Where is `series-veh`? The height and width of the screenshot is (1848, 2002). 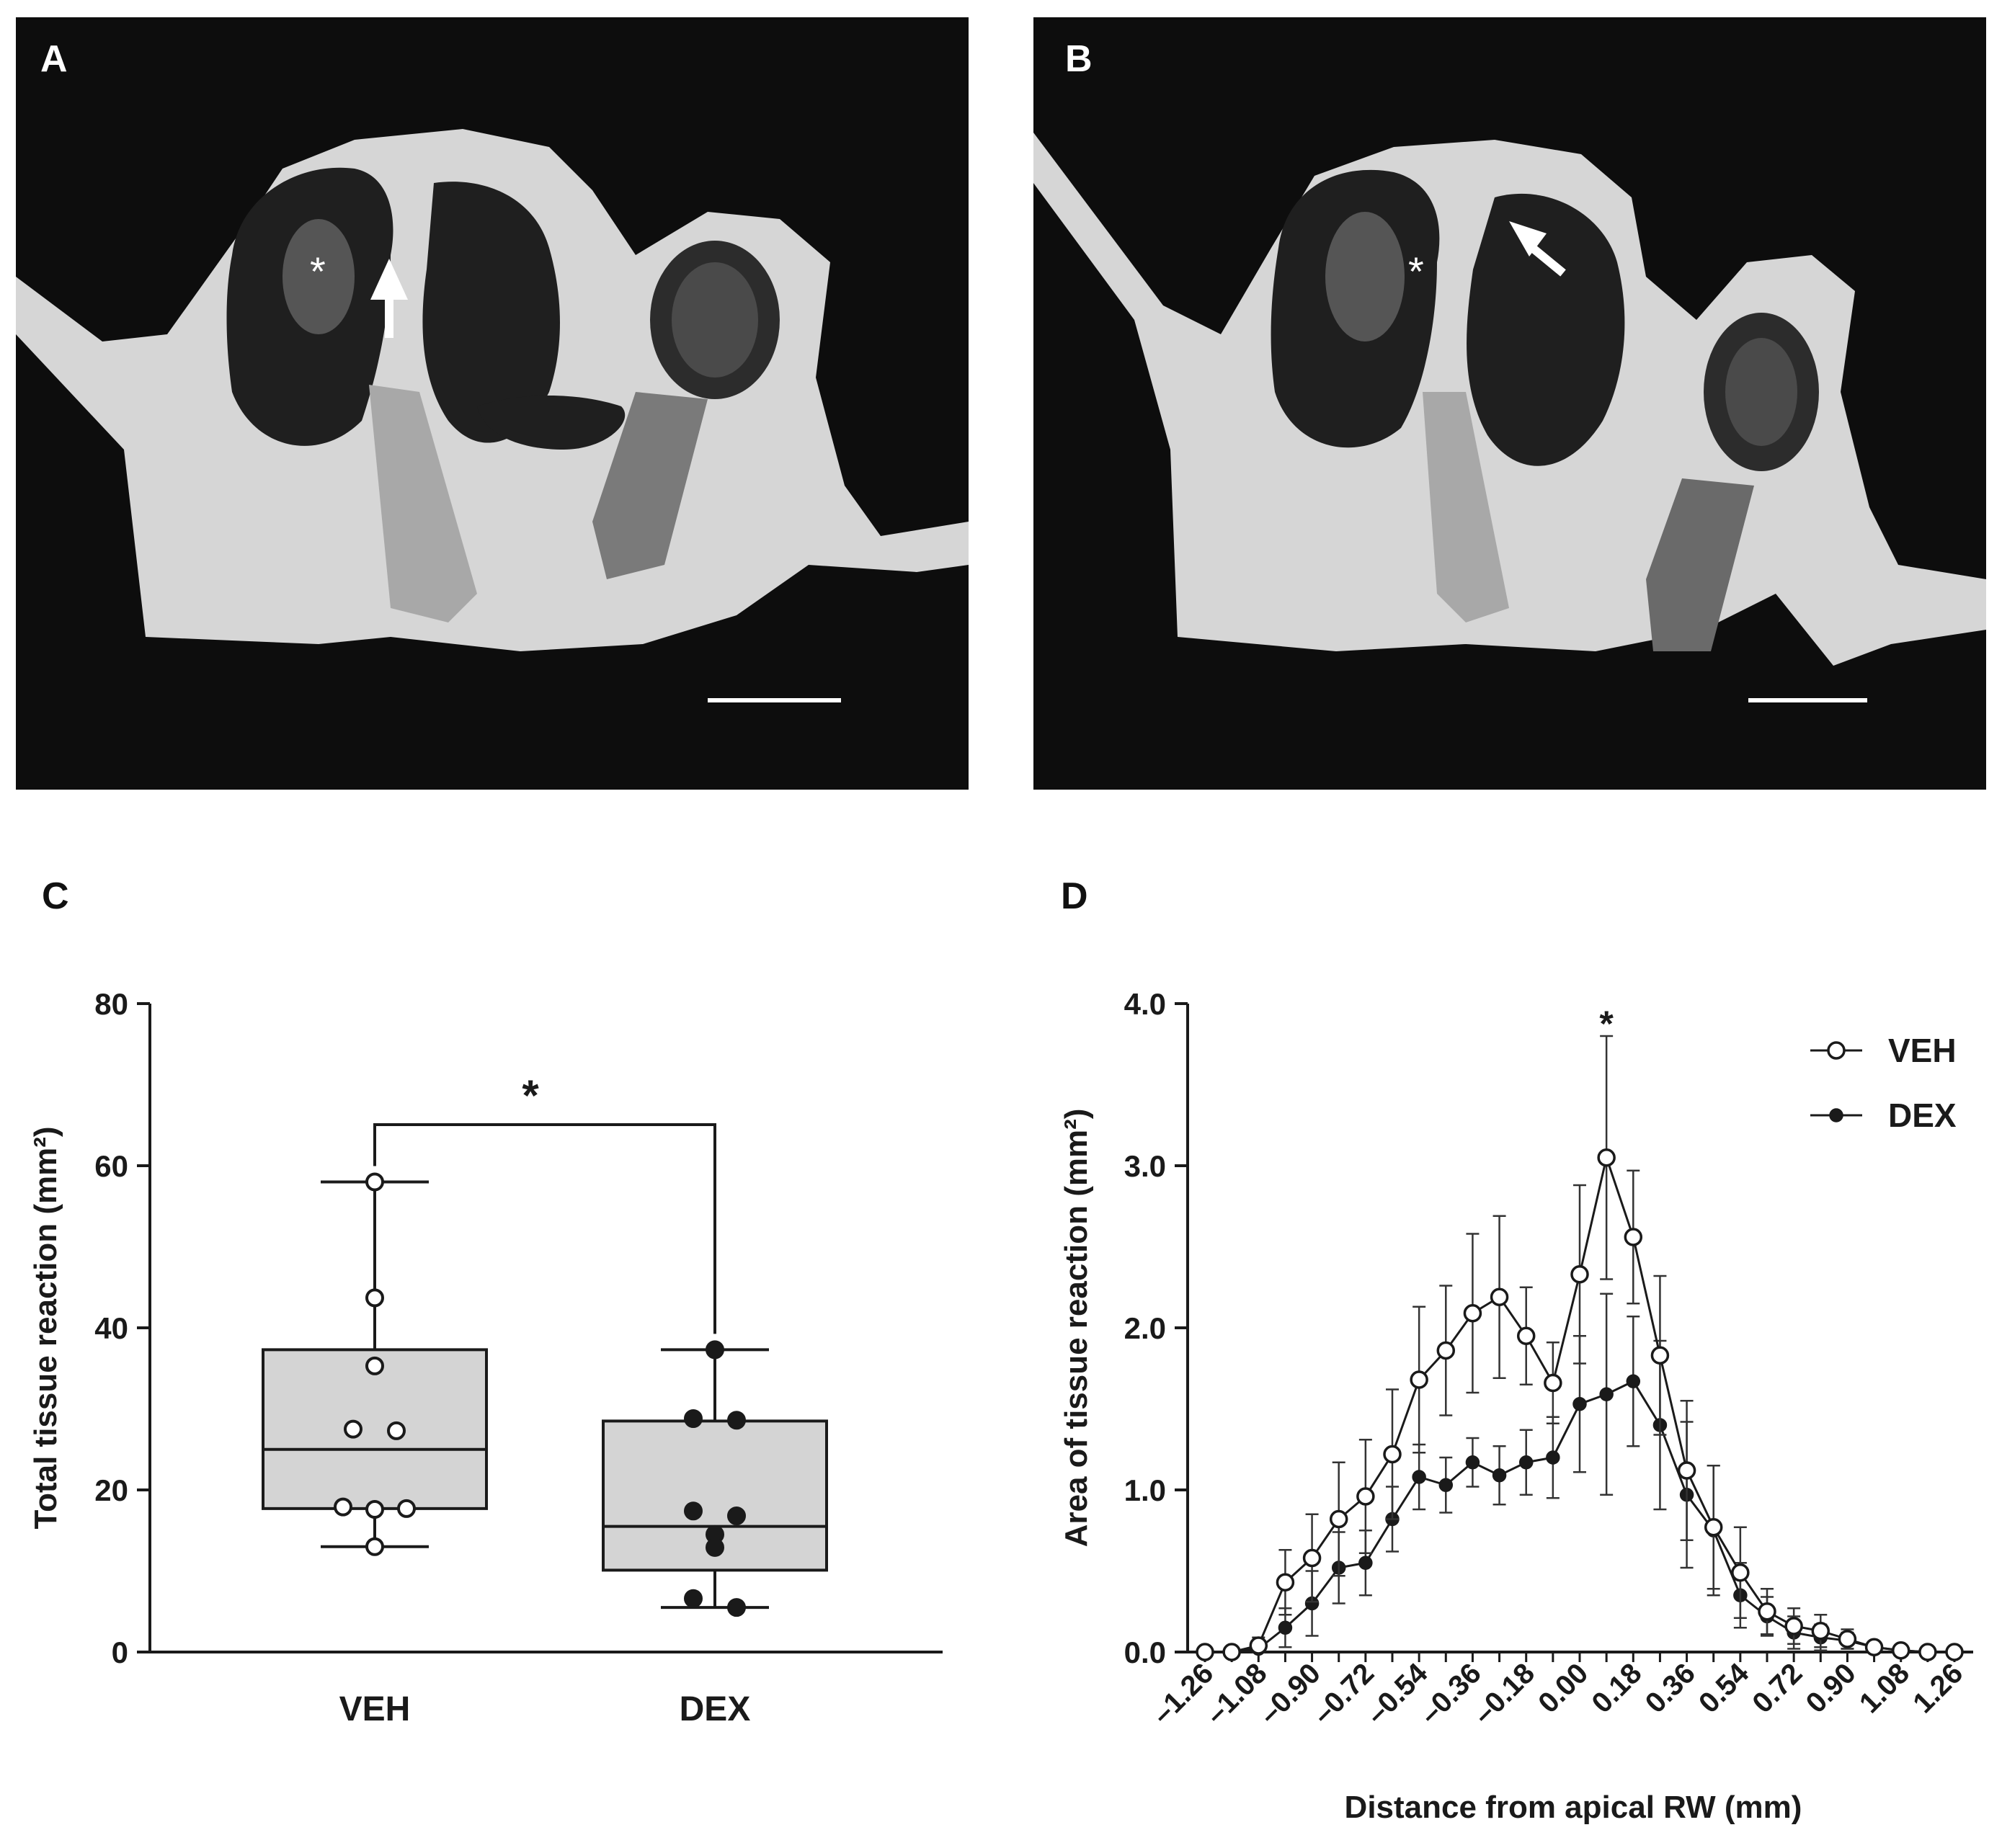
series-veh is located at coordinates (1580, 1348).